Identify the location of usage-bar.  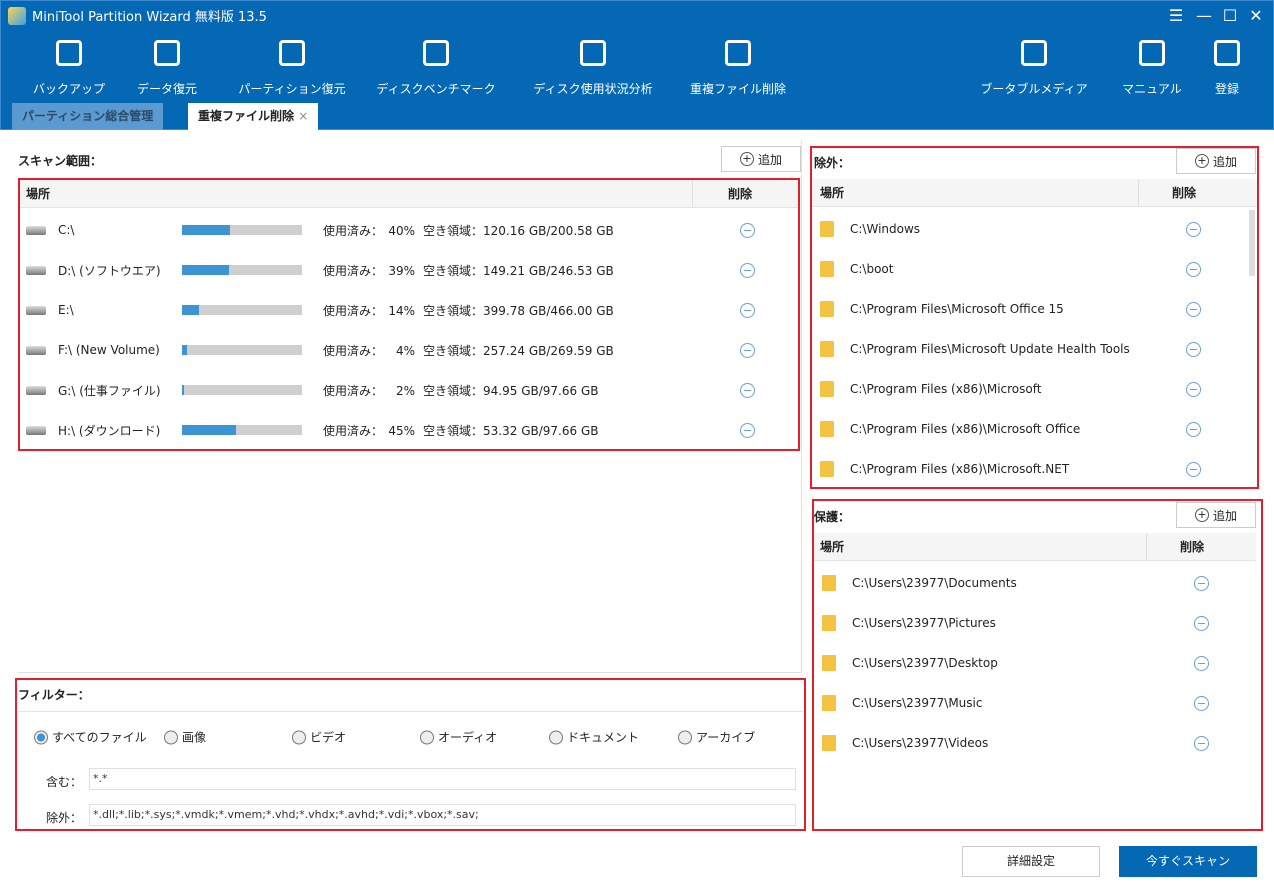
(242, 350).